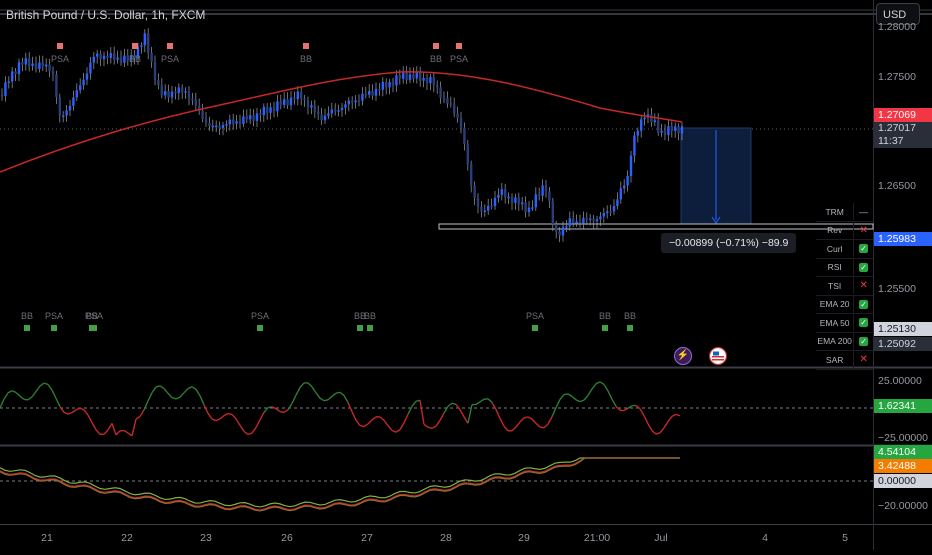 Image resolution: width=932 pixels, height=555 pixels. Describe the element at coordinates (206, 538) in the screenshot. I see `time-axis-label: 23` at that location.